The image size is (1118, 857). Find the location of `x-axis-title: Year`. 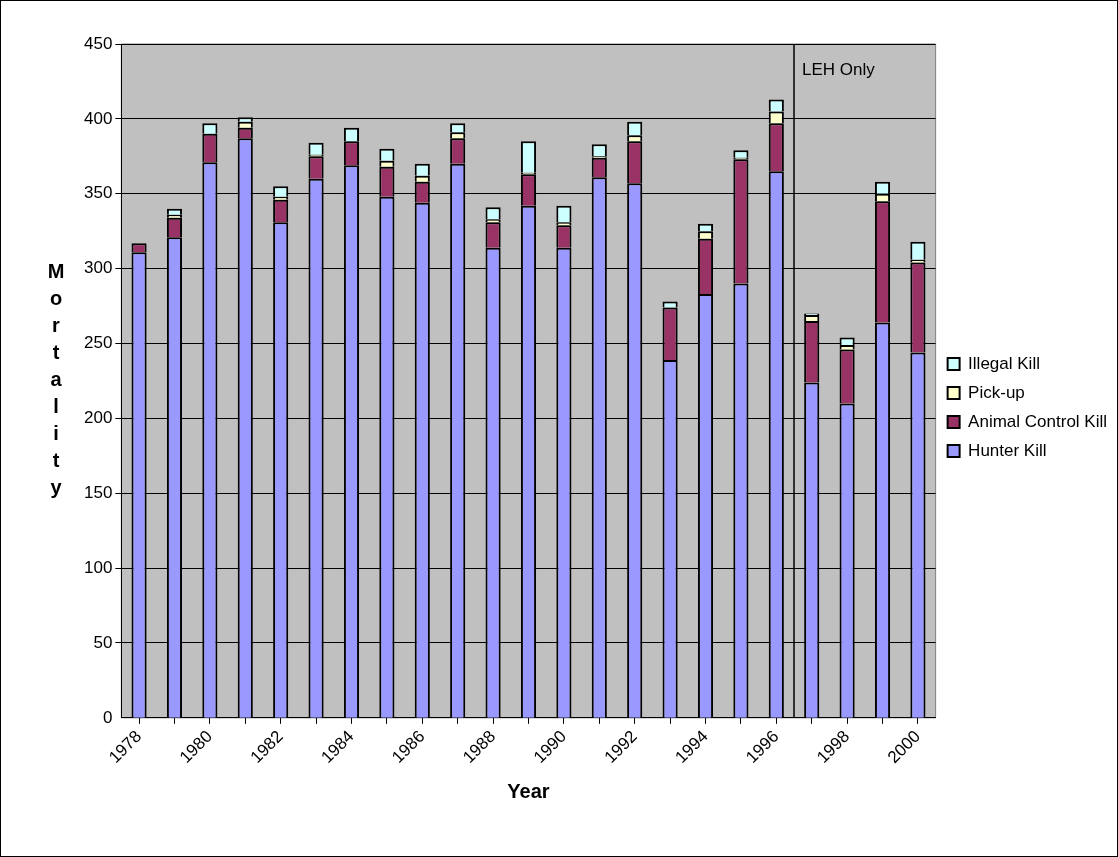

x-axis-title: Year is located at coordinates (528, 791).